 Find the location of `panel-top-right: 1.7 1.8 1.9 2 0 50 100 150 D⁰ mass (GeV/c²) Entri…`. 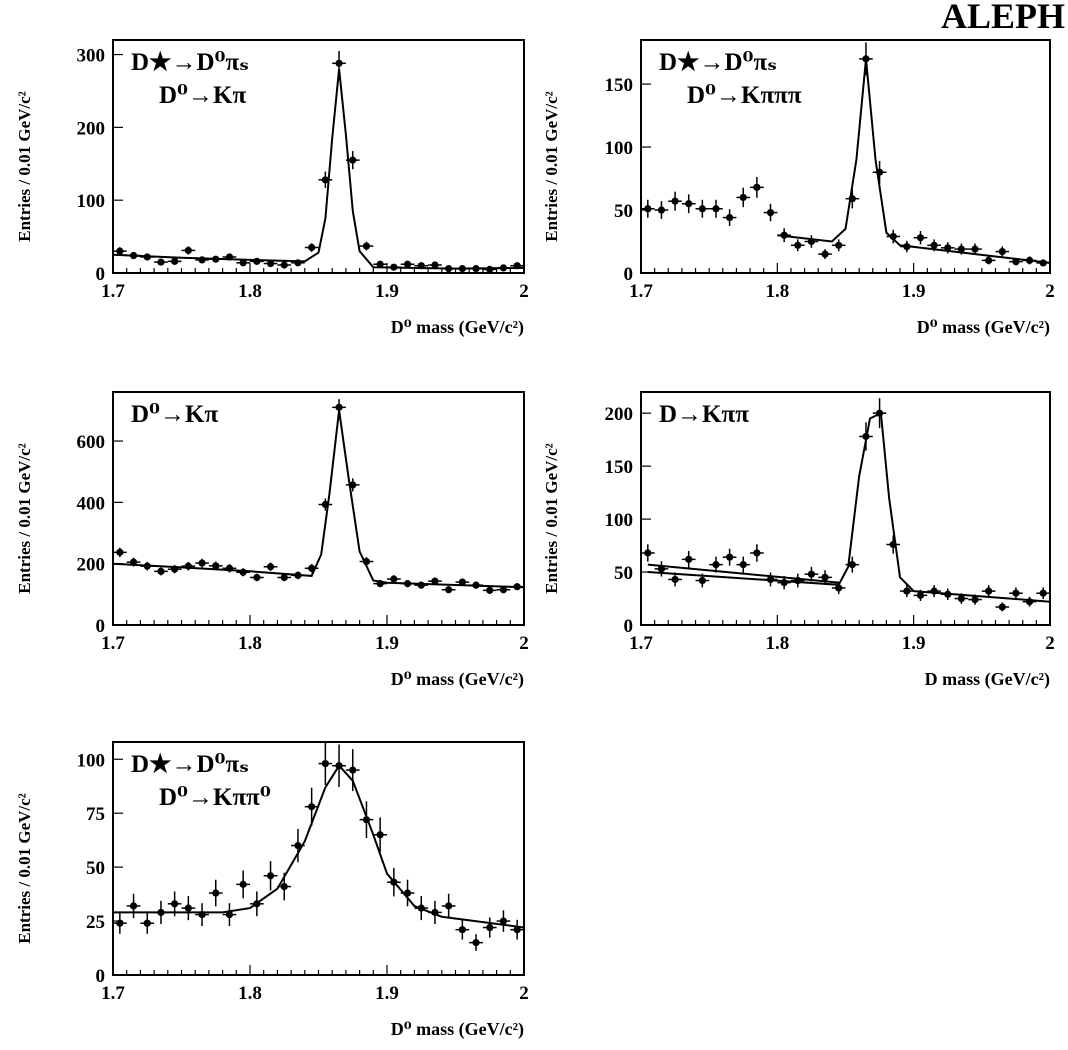

panel-top-right: 1.7 1.8 1.9 2 0 50 100 150 D⁰ mass (GeV/c²) Entri… is located at coordinates (798, 188).